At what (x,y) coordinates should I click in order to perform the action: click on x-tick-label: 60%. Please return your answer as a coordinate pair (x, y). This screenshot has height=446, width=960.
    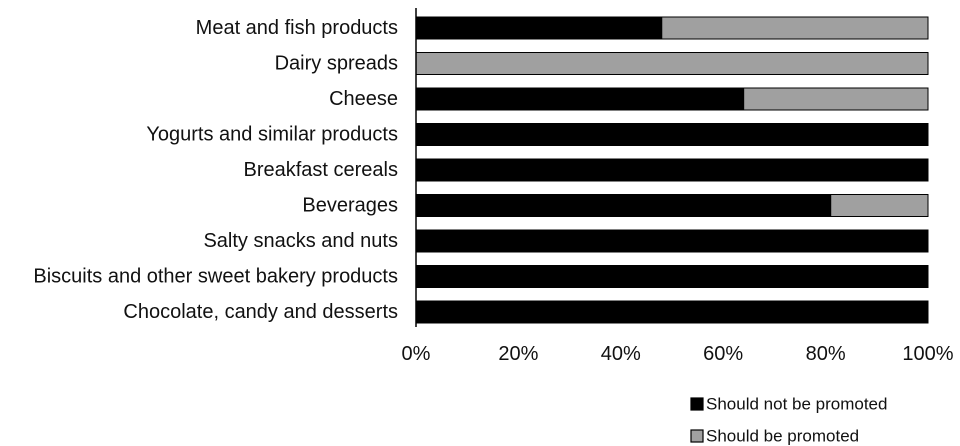
    Looking at the image, I should click on (723, 354).